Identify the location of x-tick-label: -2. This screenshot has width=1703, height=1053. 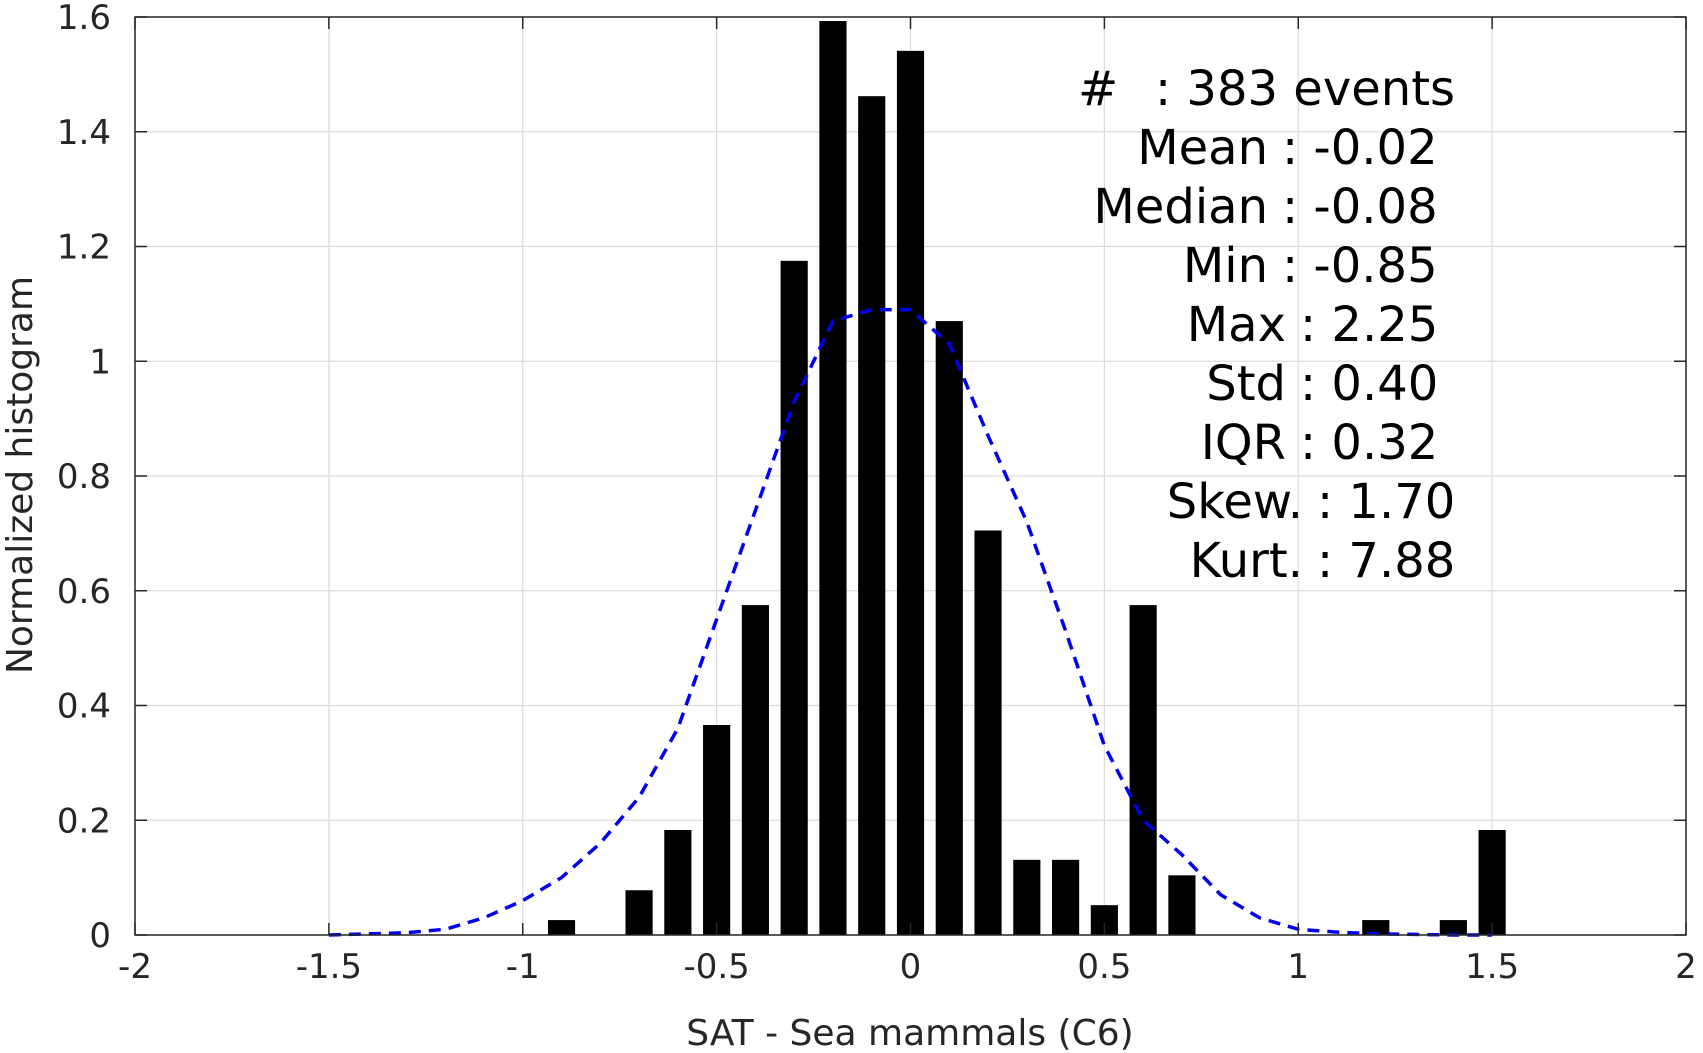
(135, 967).